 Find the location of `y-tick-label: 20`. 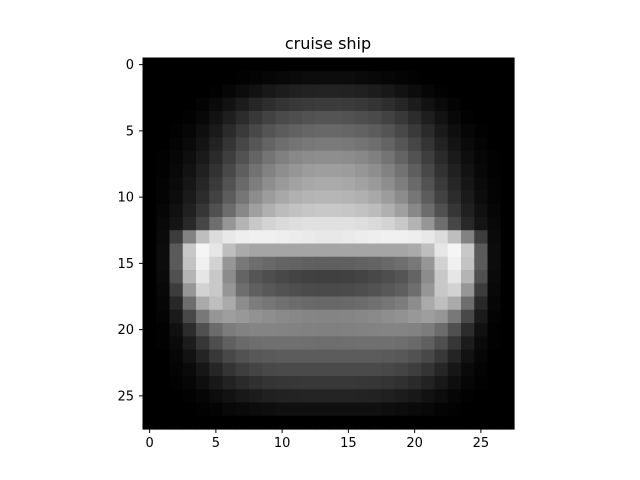

y-tick-label: 20 is located at coordinates (125, 330).